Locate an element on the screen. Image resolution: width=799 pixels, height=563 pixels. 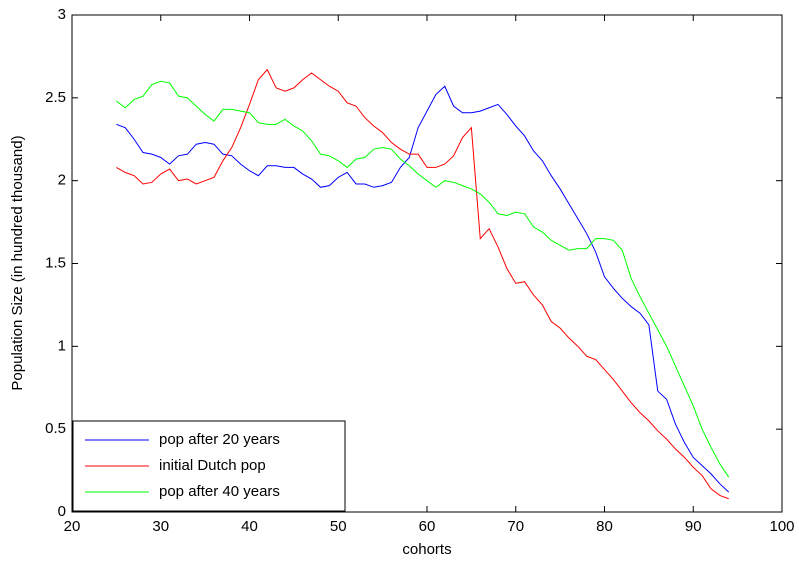
x-tick-label: 60 is located at coordinates (427, 526).